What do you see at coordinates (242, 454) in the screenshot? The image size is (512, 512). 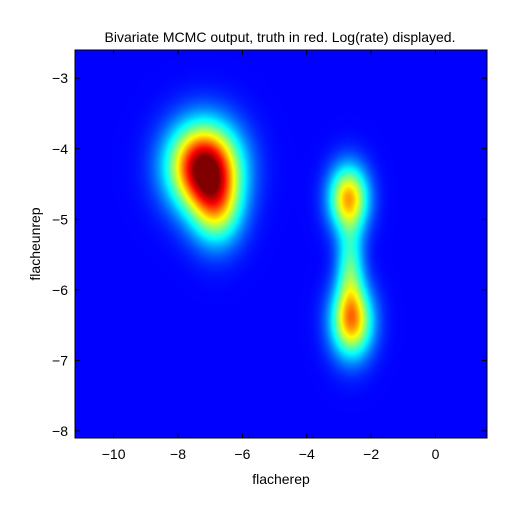 I see `x-tick-label: −6` at bounding box center [242, 454].